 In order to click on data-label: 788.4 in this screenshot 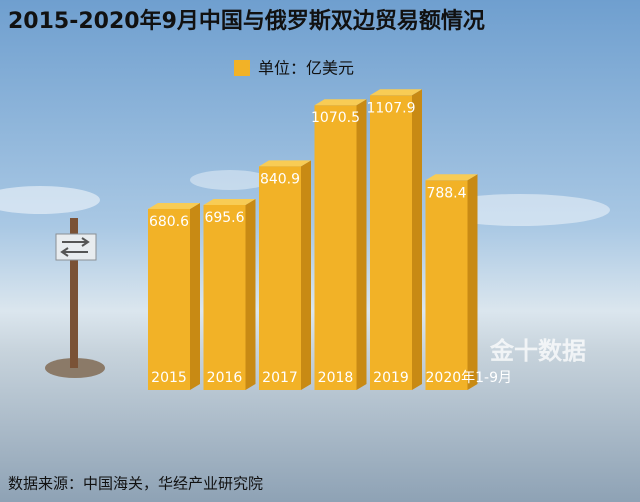, I will do `click(446, 193)`.